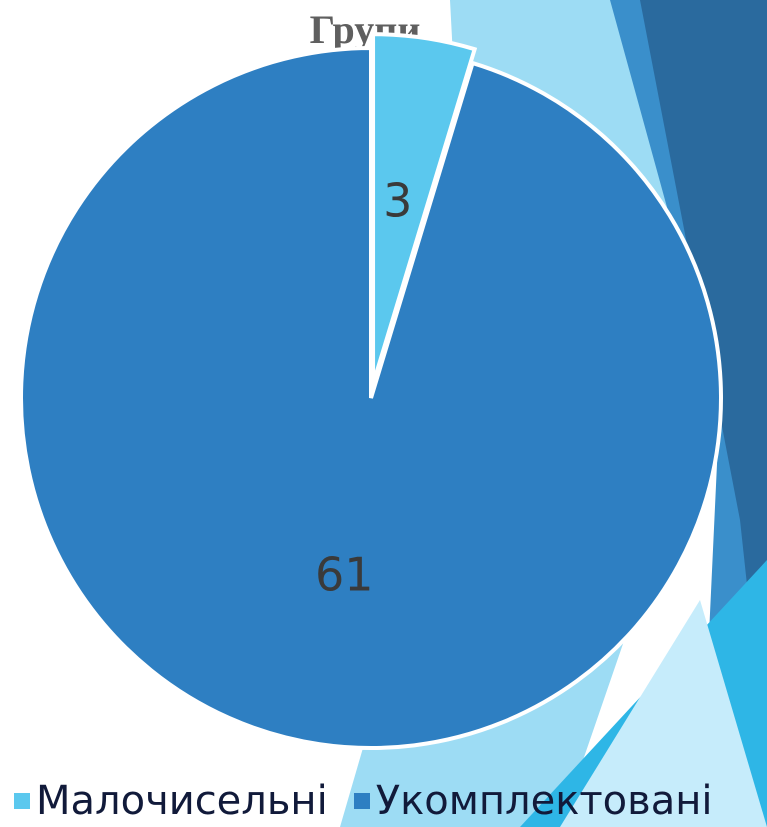 Image resolution: width=767 pixels, height=827 pixels. I want to click on legend-item-1: Укомплектовані, so click(533, 801).